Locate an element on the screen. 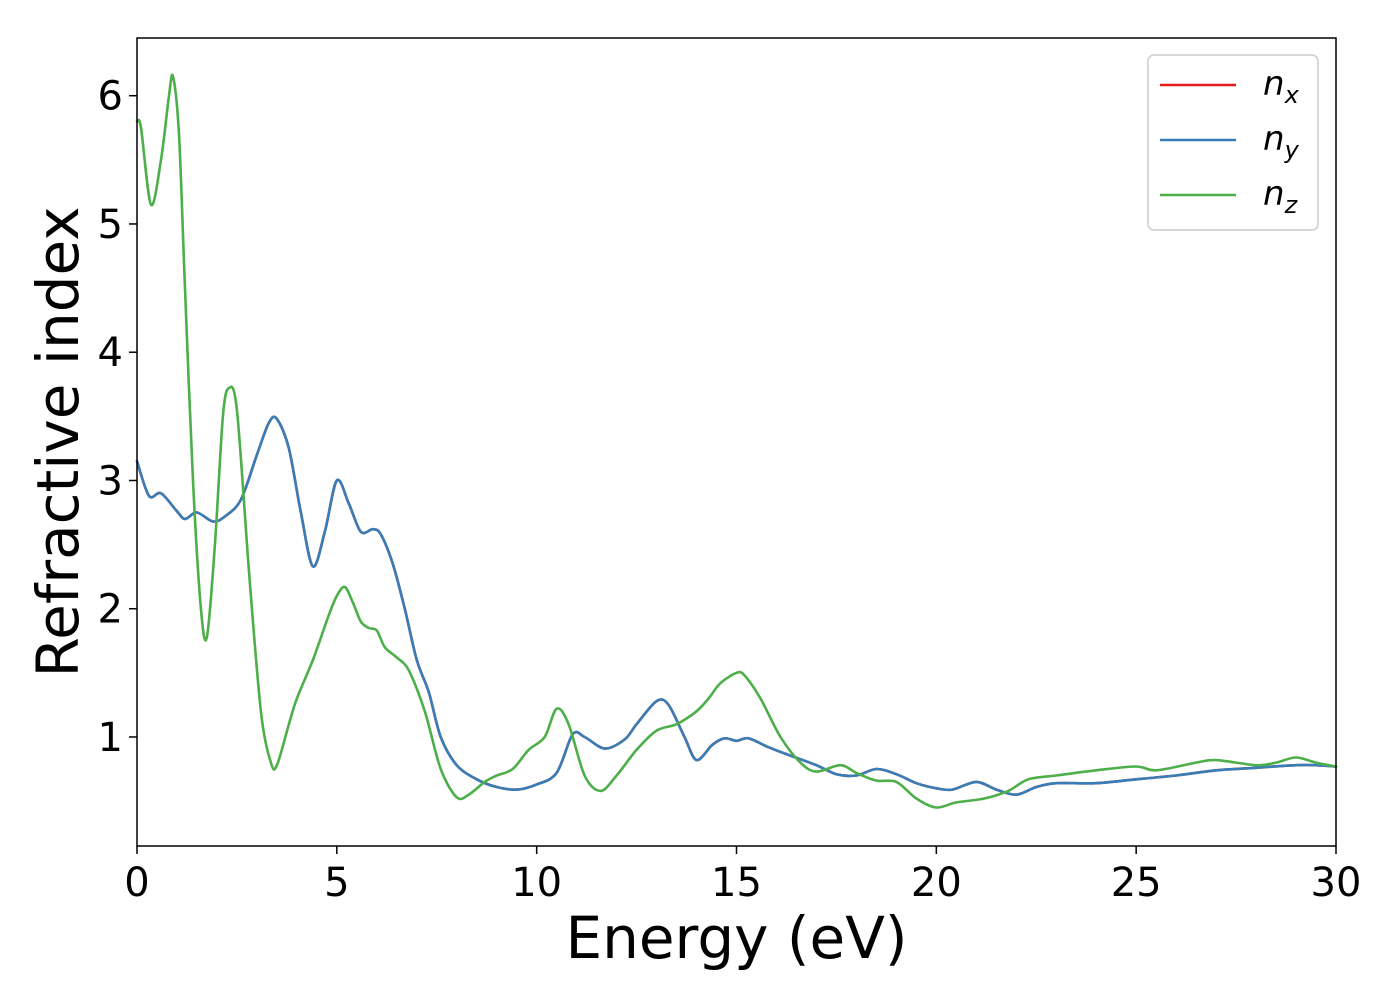 This screenshot has width=1400, height=1000. y-tick-label: 3 is located at coordinates (110, 481).